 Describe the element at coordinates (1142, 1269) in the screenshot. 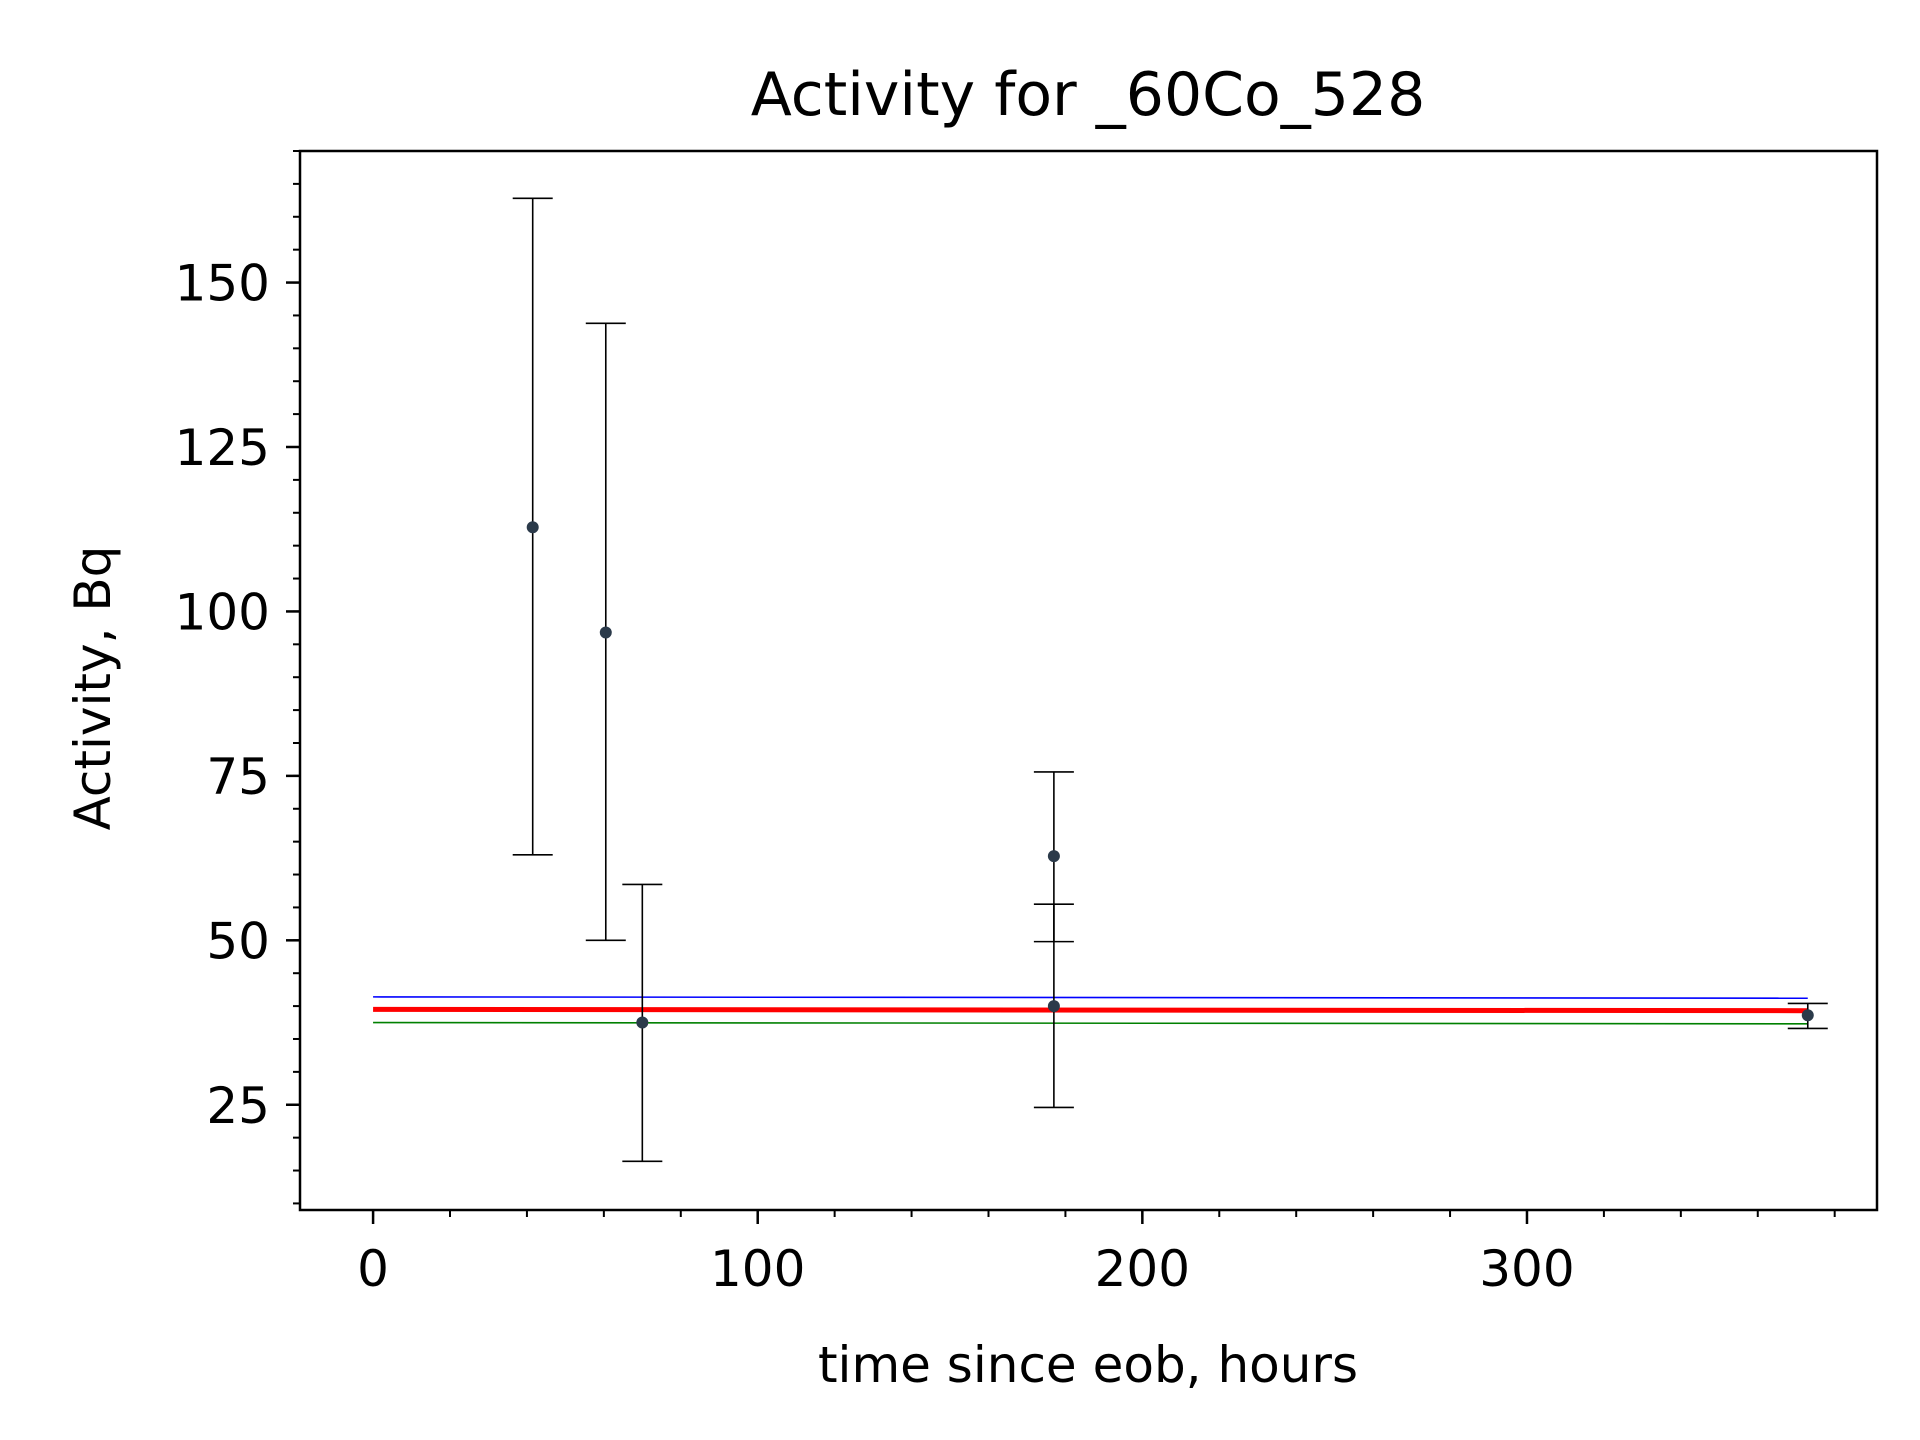

I see `x-tick-label: 200` at that location.